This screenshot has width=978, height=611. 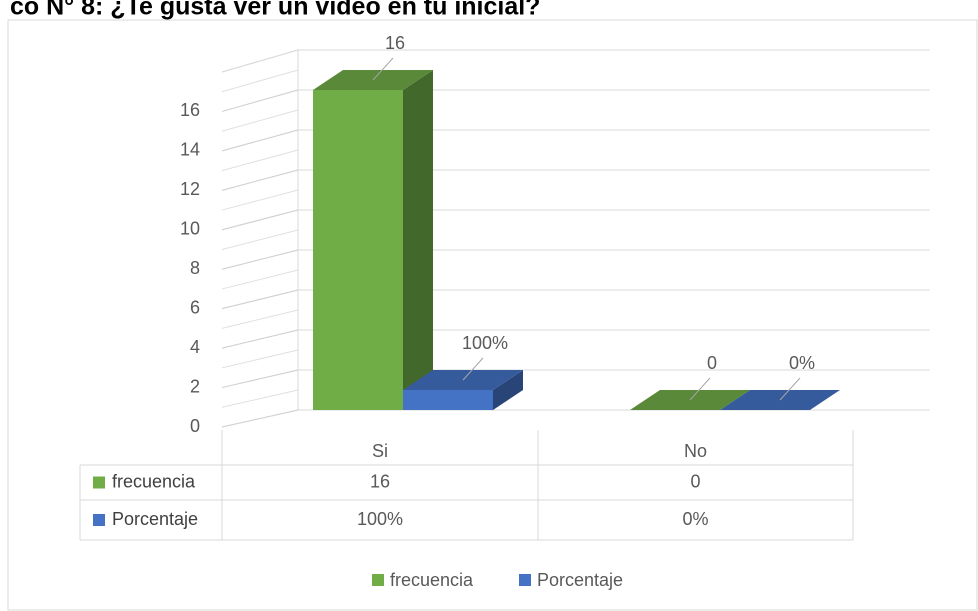 What do you see at coordinates (432, 580) in the screenshot?
I see `legend-label: frecuencia` at bounding box center [432, 580].